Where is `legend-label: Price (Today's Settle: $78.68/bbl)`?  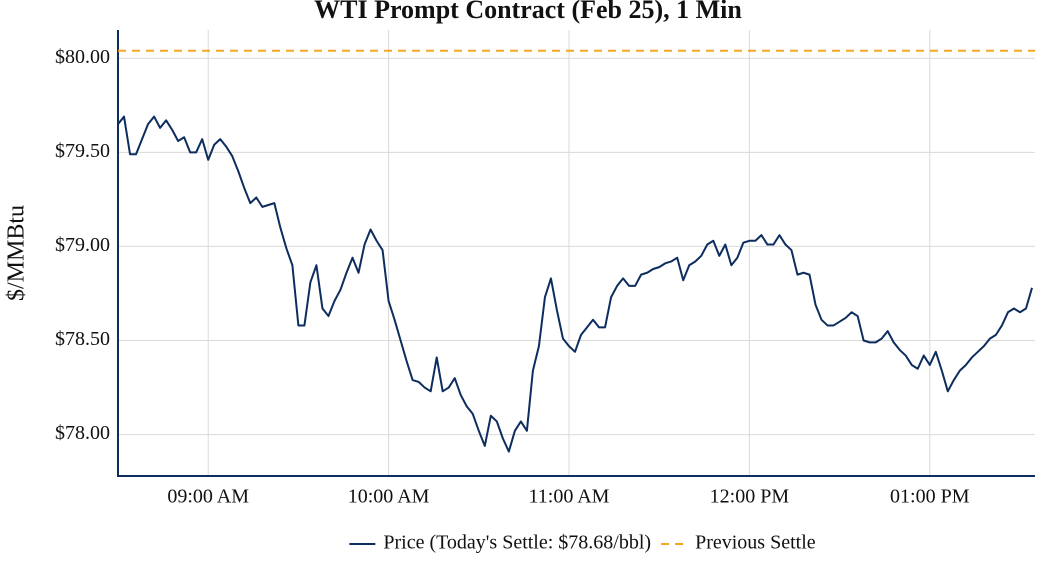
legend-label: Price (Today's Settle: $78.68/bbl) is located at coordinates (517, 543).